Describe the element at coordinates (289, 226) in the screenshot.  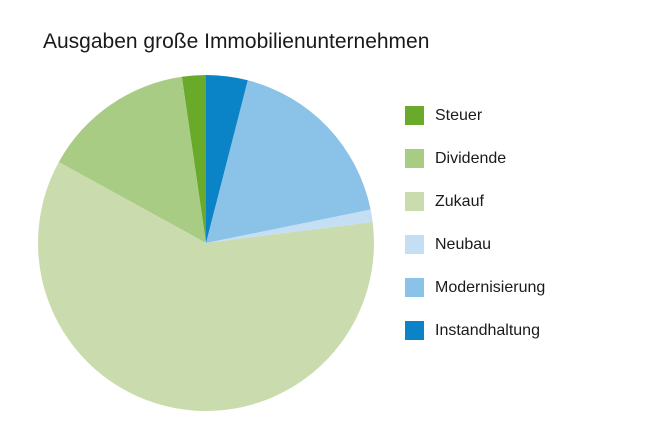
I see `pie-slice-neubau` at that location.